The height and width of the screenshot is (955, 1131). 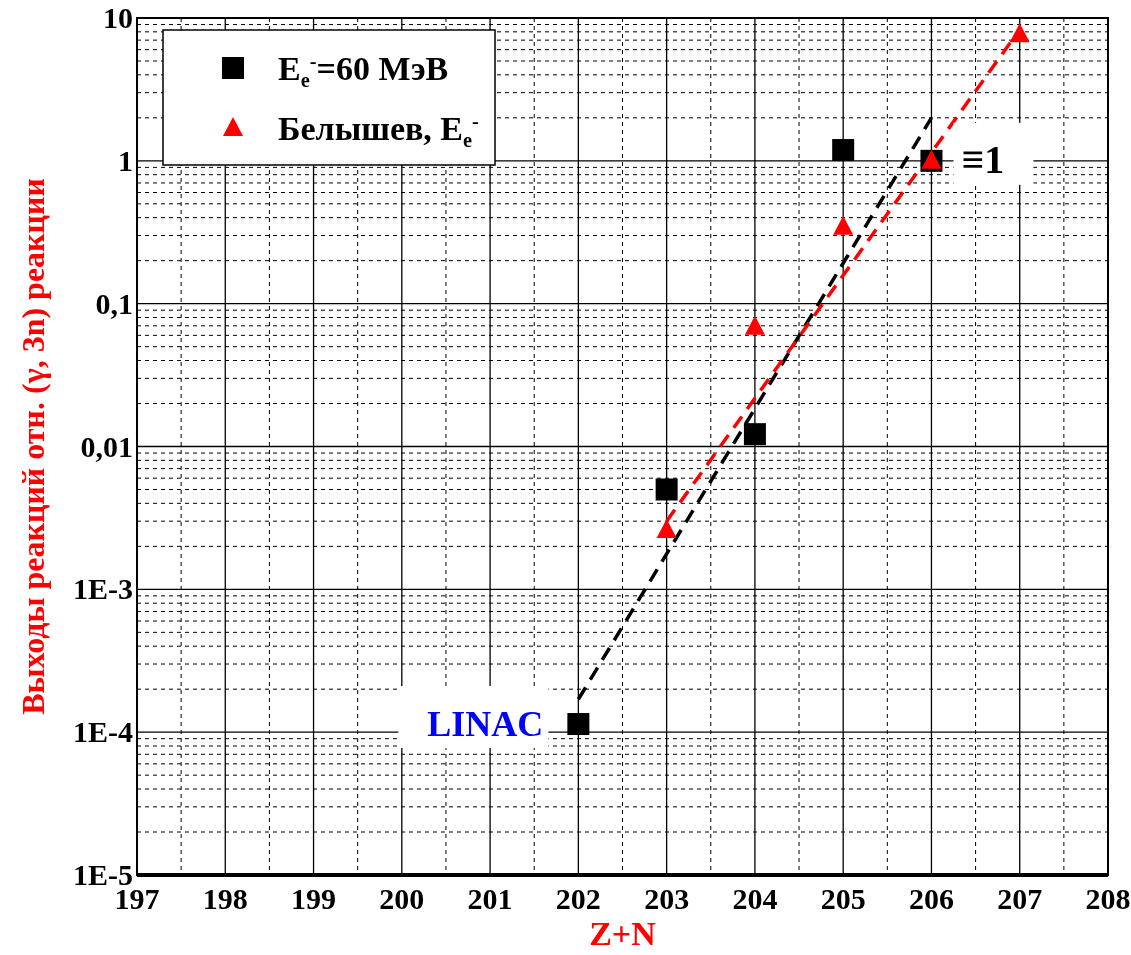 What do you see at coordinates (402, 898) in the screenshot?
I see `x-tick-label: 200` at bounding box center [402, 898].